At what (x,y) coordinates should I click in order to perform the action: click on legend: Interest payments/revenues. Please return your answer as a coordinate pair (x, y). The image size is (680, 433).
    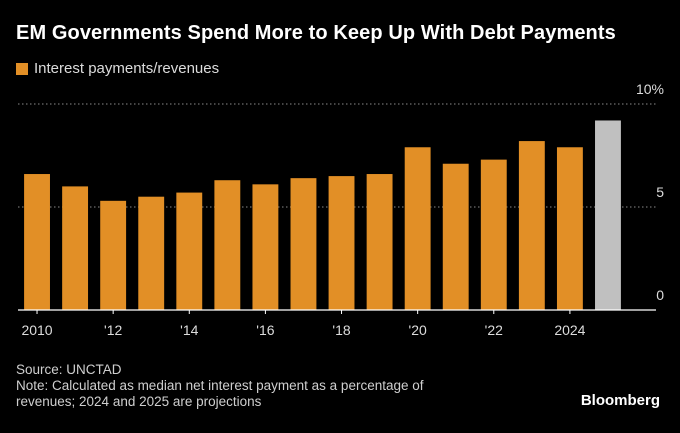
    Looking at the image, I should click on (117, 68).